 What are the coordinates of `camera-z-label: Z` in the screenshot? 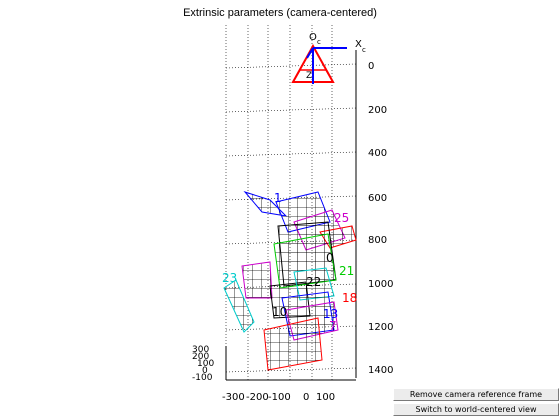 It's located at (309, 76).